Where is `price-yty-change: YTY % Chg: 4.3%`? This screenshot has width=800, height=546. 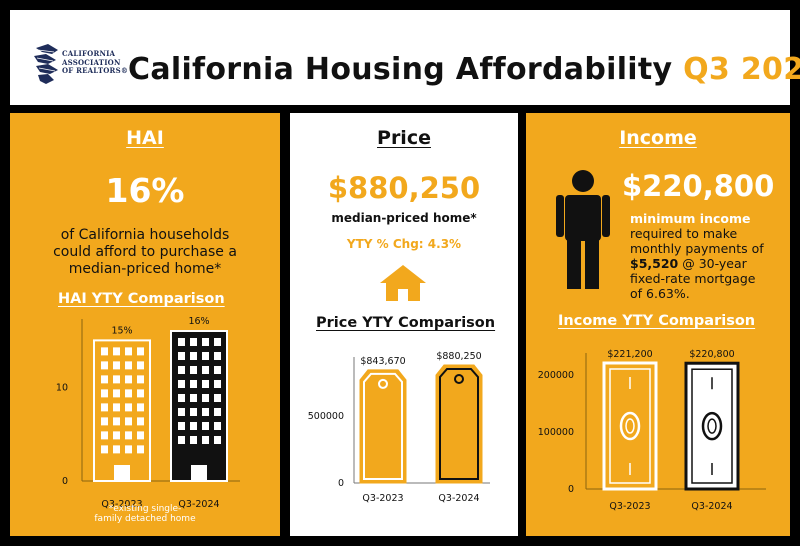
price-yty-change: YTY % Chg: 4.3% is located at coordinates (404, 244).